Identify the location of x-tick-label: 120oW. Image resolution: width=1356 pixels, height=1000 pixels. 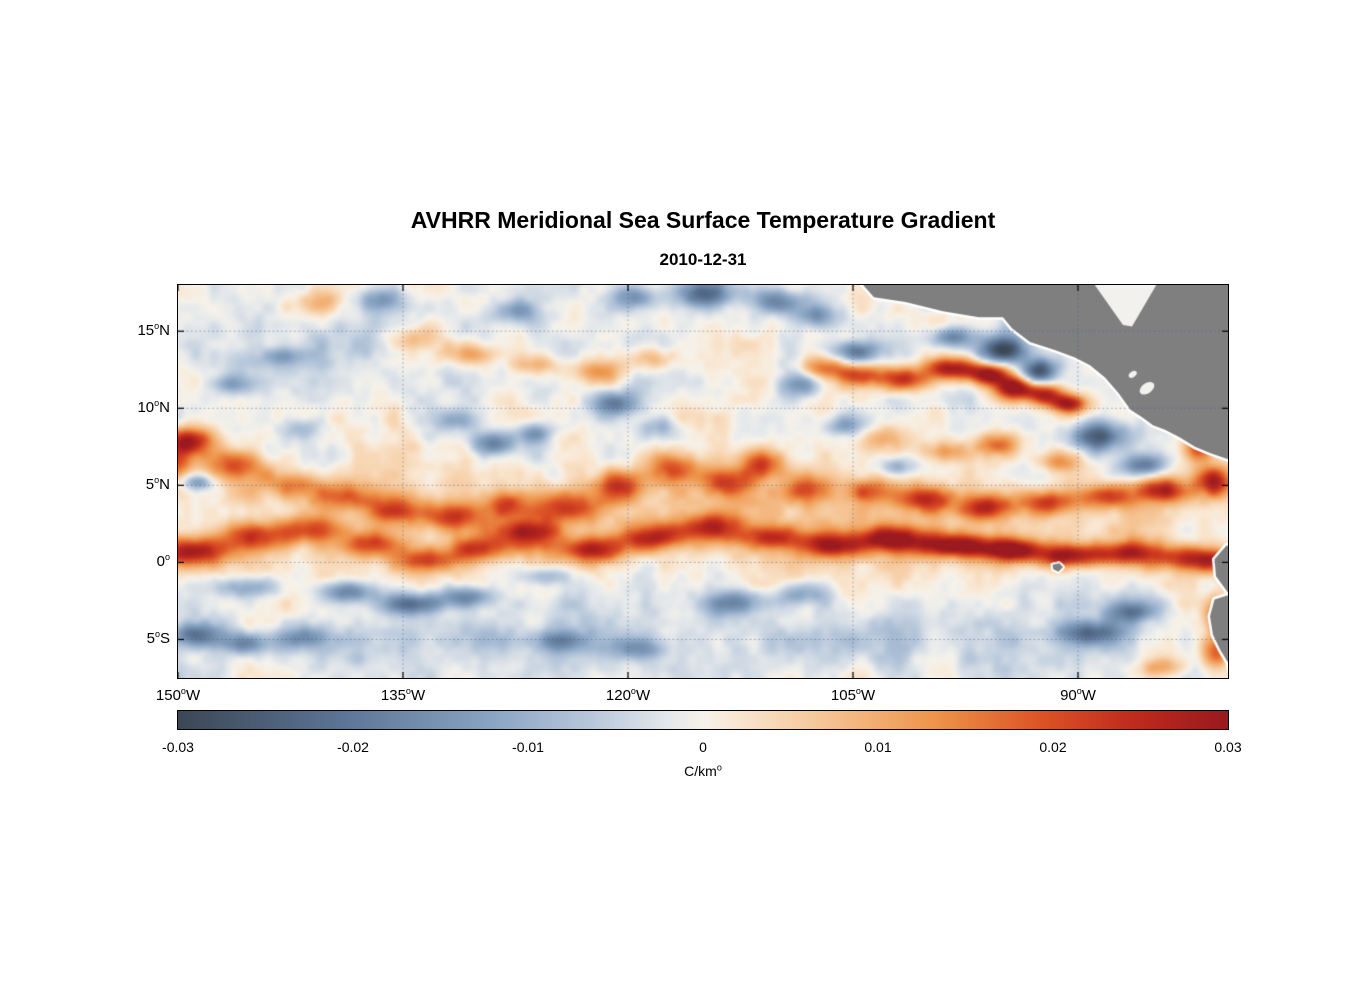
(628, 695).